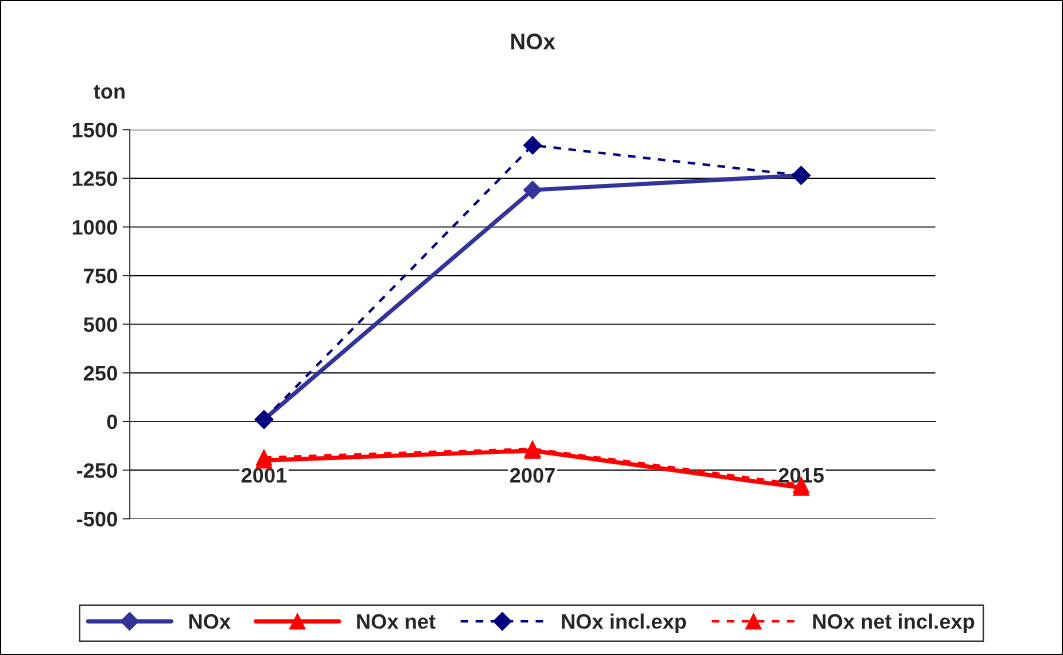 The height and width of the screenshot is (655, 1063). What do you see at coordinates (624, 623) in the screenshot?
I see `legend-label: NOx incl.exp` at bounding box center [624, 623].